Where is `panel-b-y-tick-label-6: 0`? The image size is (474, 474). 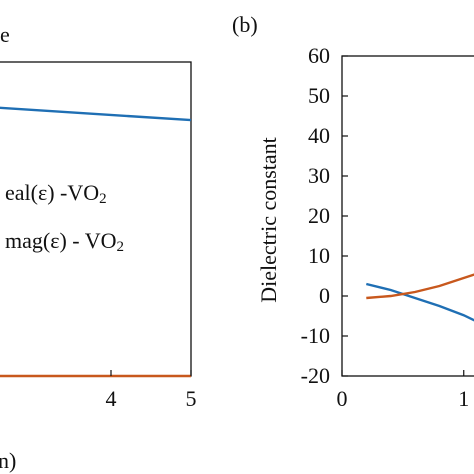
panel-b-y-tick-label-6: 0 is located at coordinates (324, 295).